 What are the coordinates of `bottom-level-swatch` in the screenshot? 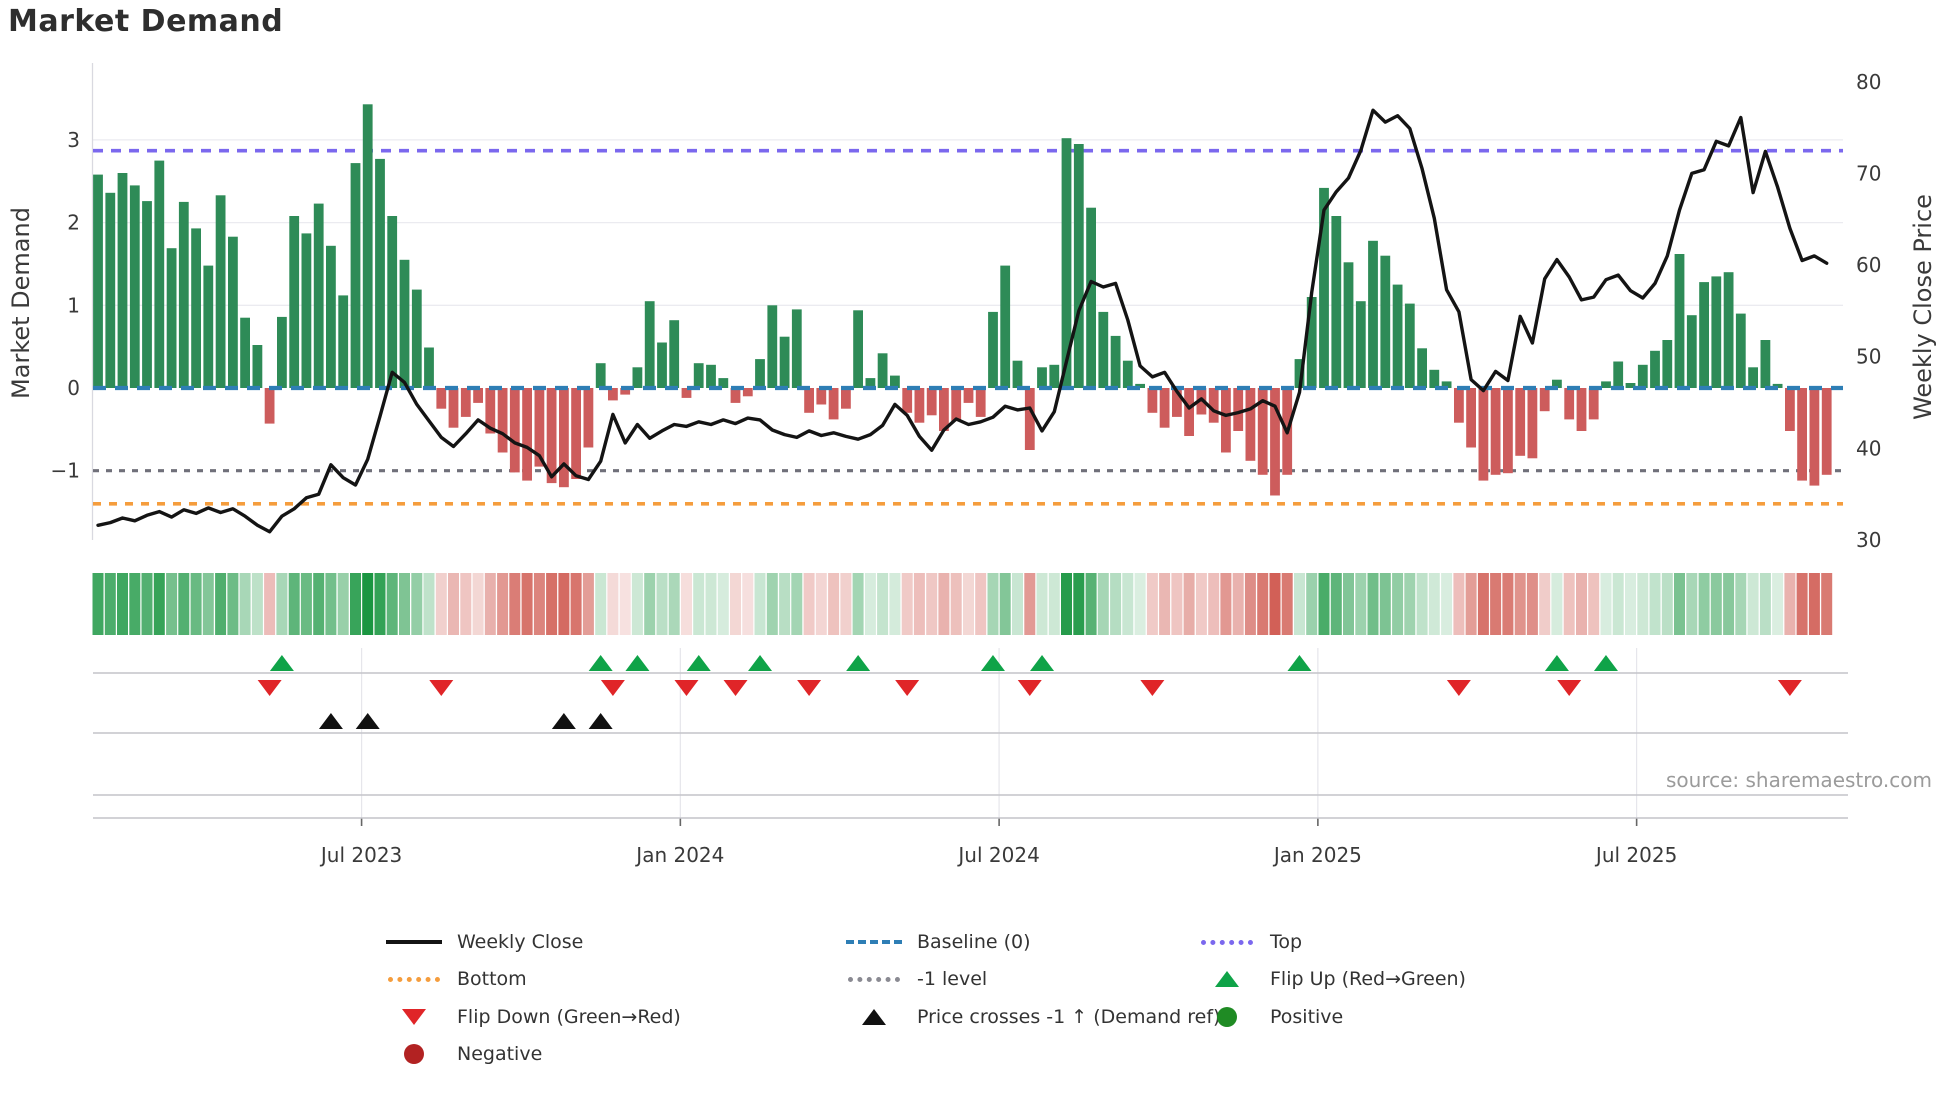 It's located at (414, 979).